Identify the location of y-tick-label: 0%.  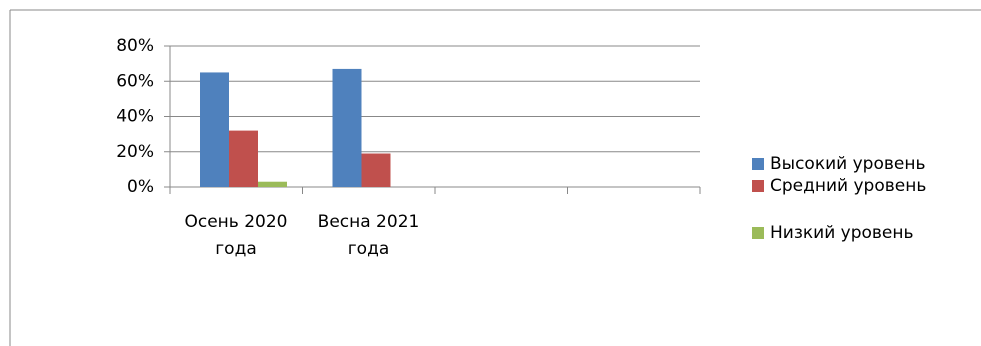
(140, 187).